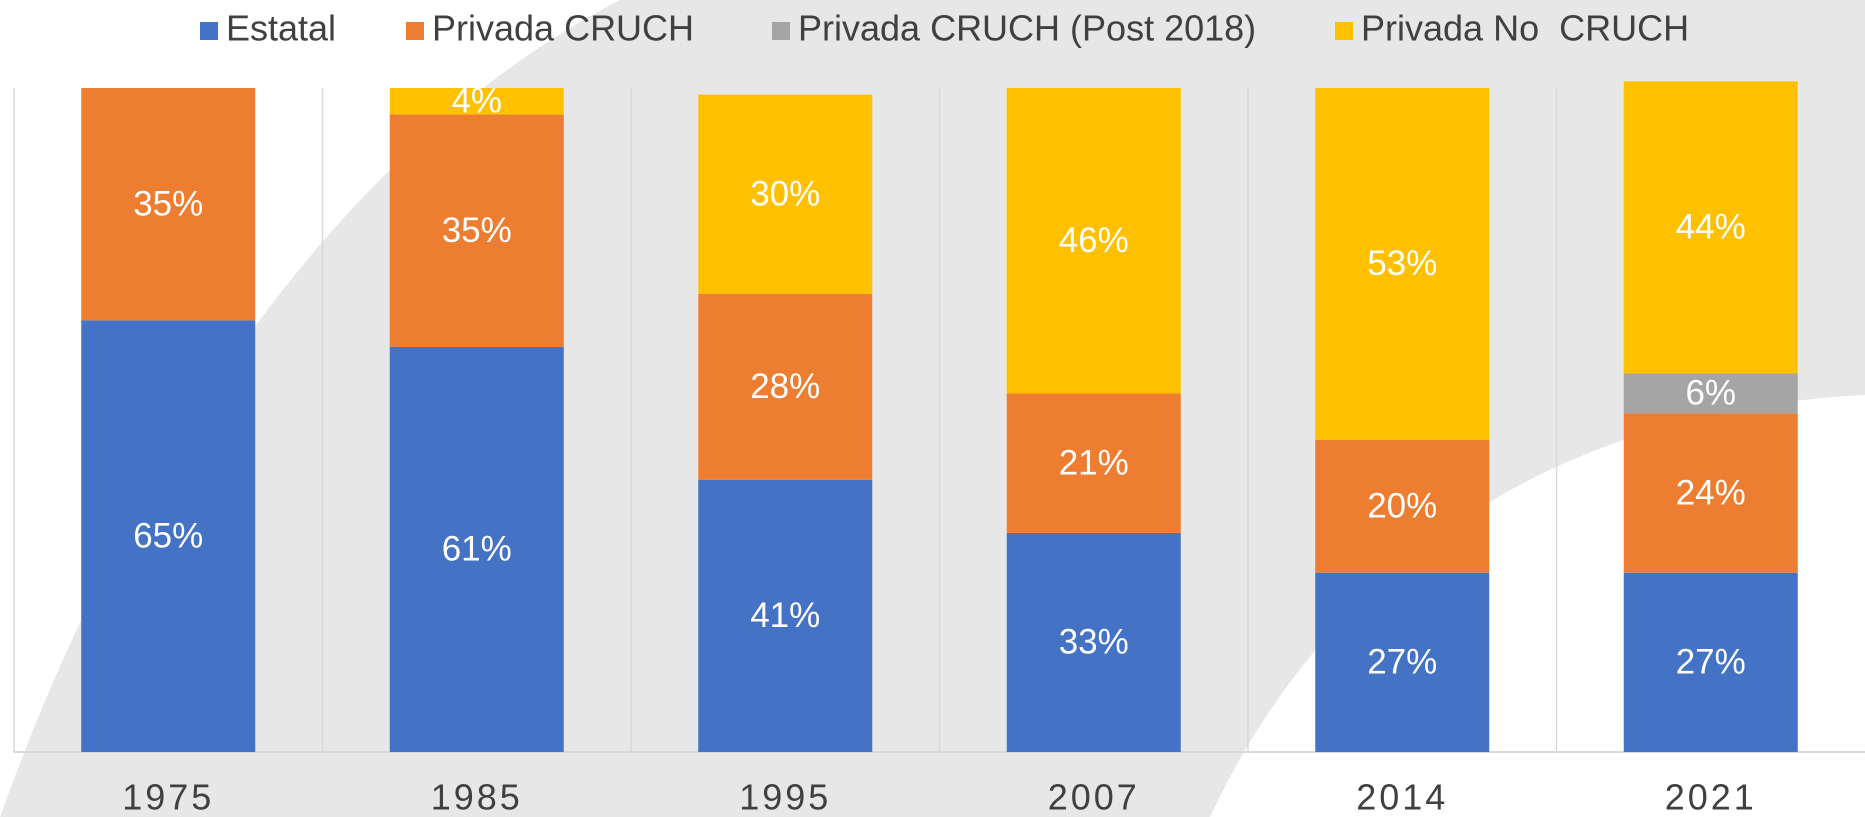  I want to click on data-label: 44%, so click(1711, 227).